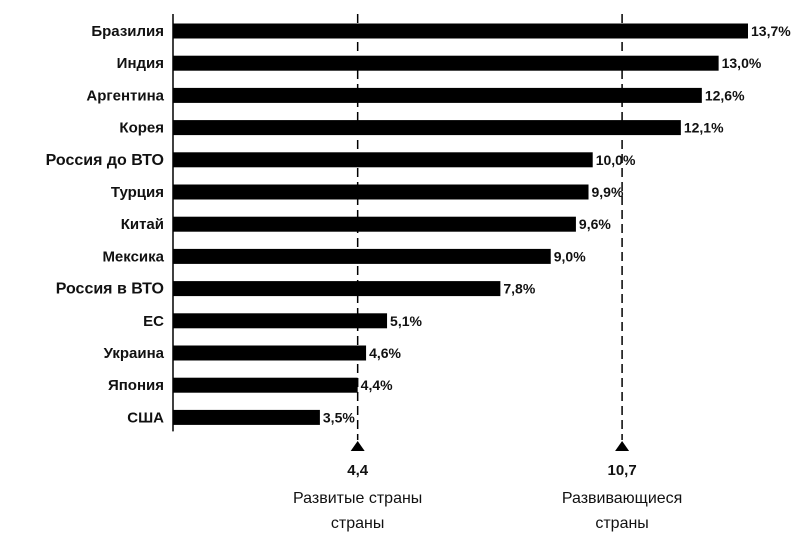 Image resolution: width=812 pixels, height=537 pixels. I want to click on category-label: Бразилия, so click(127, 31).